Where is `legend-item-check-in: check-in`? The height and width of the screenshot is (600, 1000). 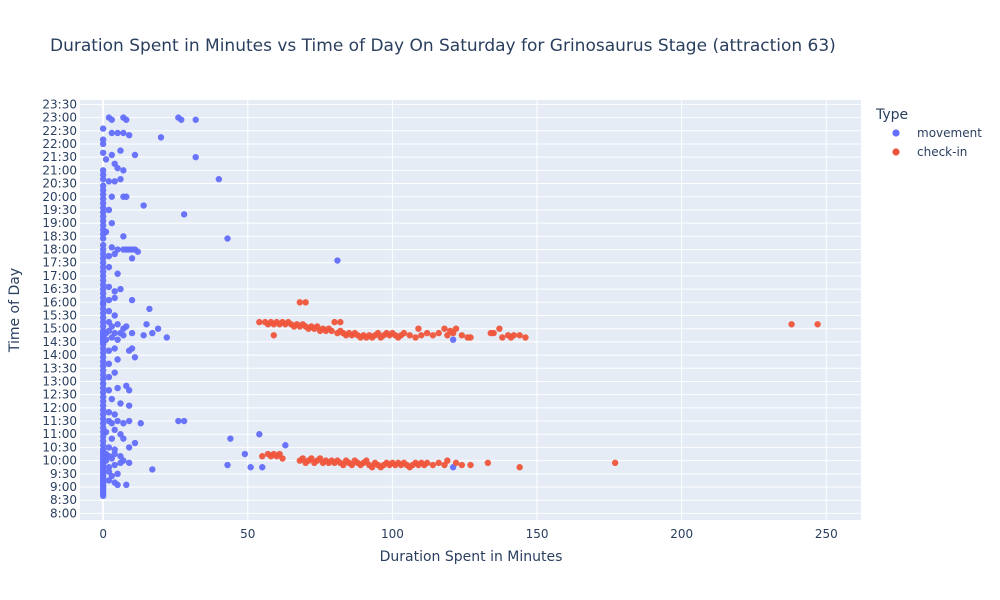
legend-item-check-in: check-in is located at coordinates (929, 152).